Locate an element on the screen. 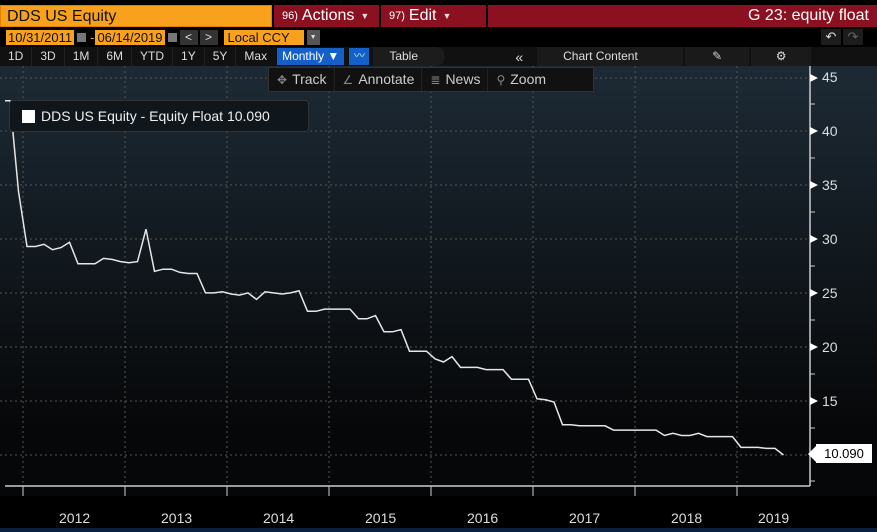 The image size is (877, 532). prev-period-button: < is located at coordinates (188, 37).